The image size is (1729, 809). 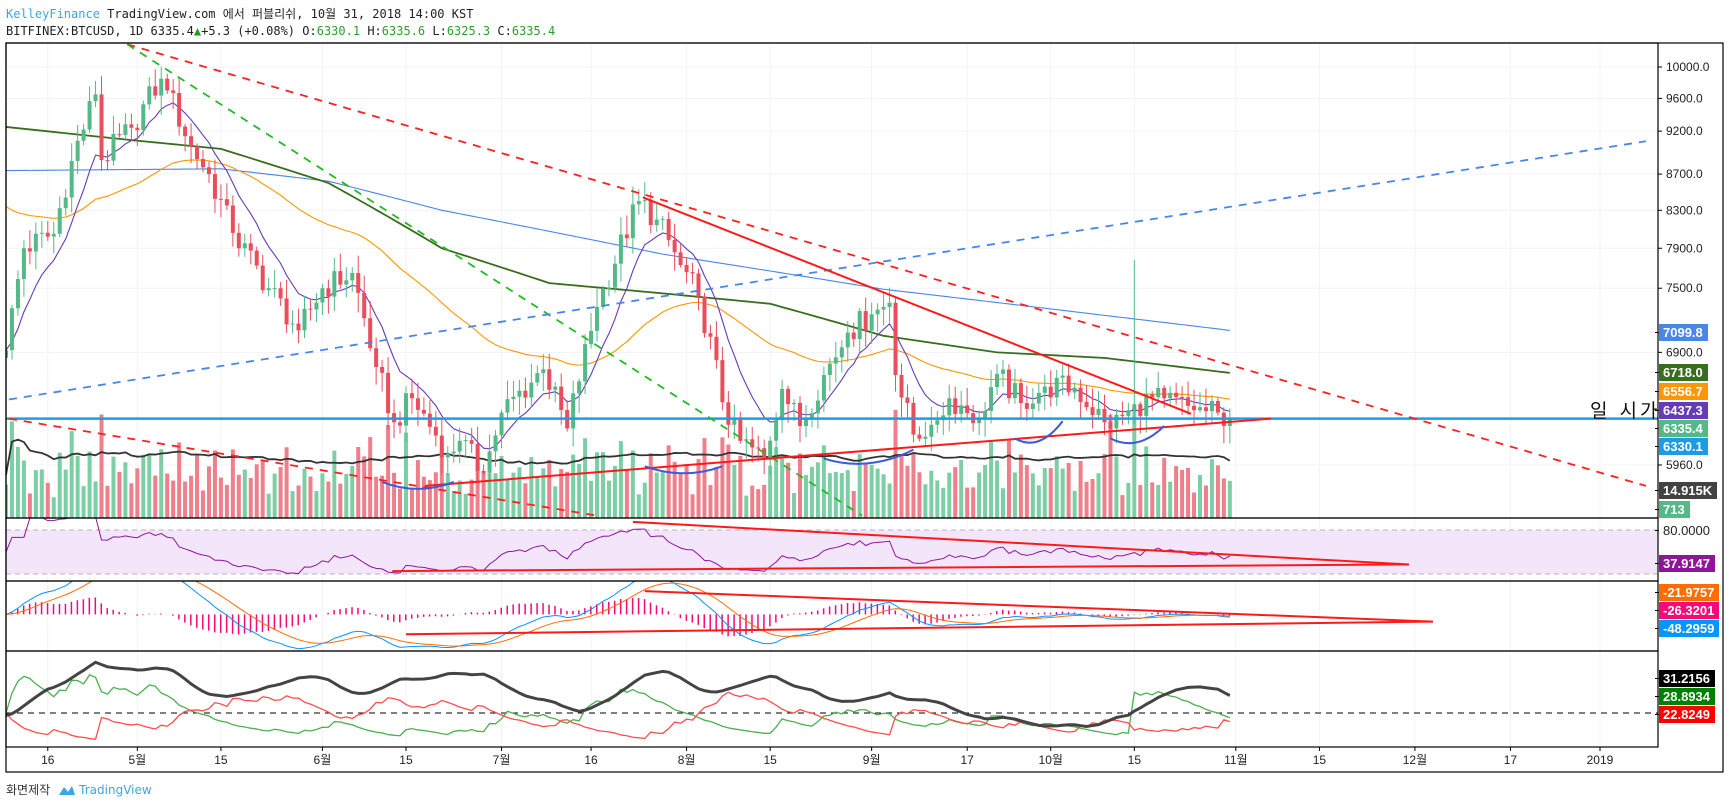 What do you see at coordinates (872, 760) in the screenshot?
I see `time-axis-tick: 9월` at bounding box center [872, 760].